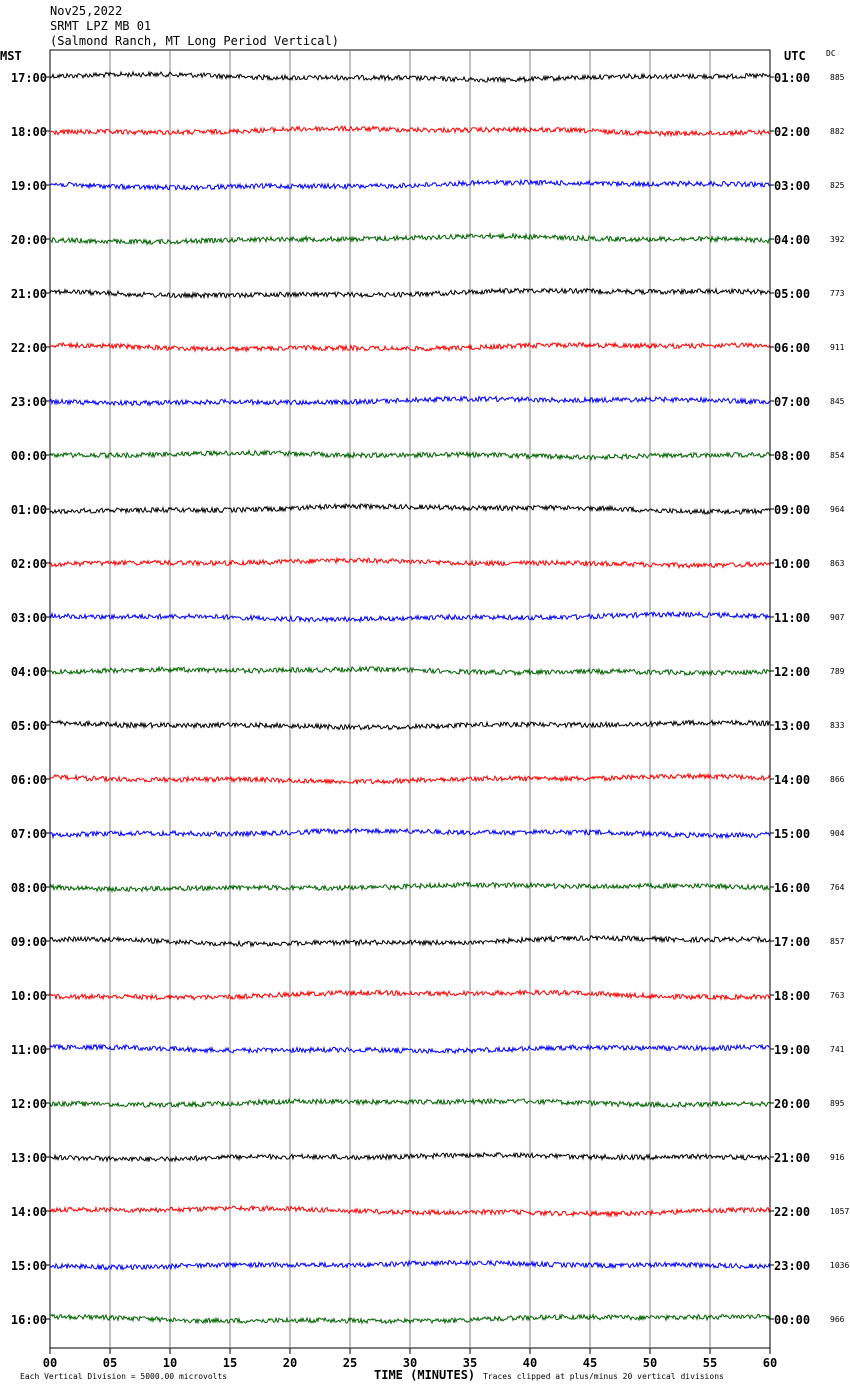 Image resolution: width=850 pixels, height=1390 pixels. What do you see at coordinates (837, 833) in the screenshot?
I see `dc-value: 904` at bounding box center [837, 833].